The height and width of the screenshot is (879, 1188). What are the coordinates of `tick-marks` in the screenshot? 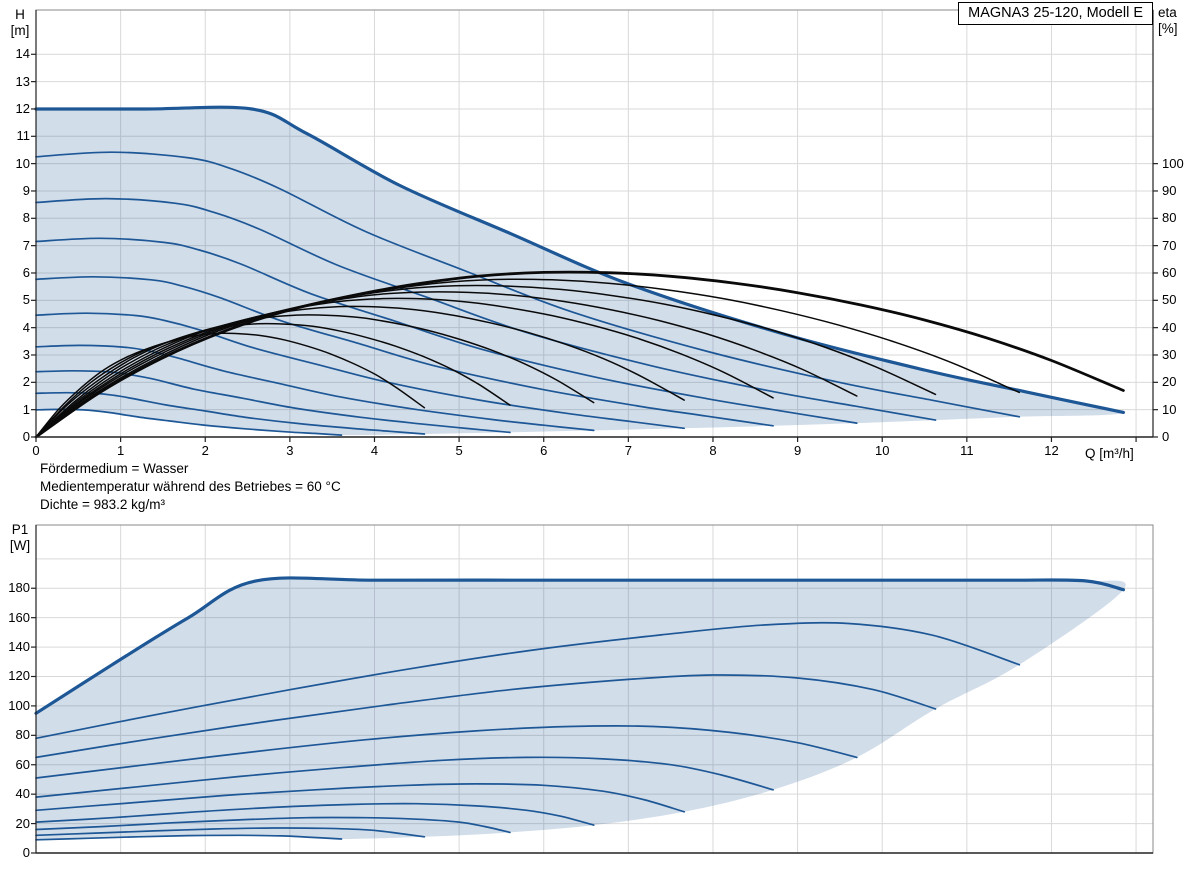 It's located at (33, 720).